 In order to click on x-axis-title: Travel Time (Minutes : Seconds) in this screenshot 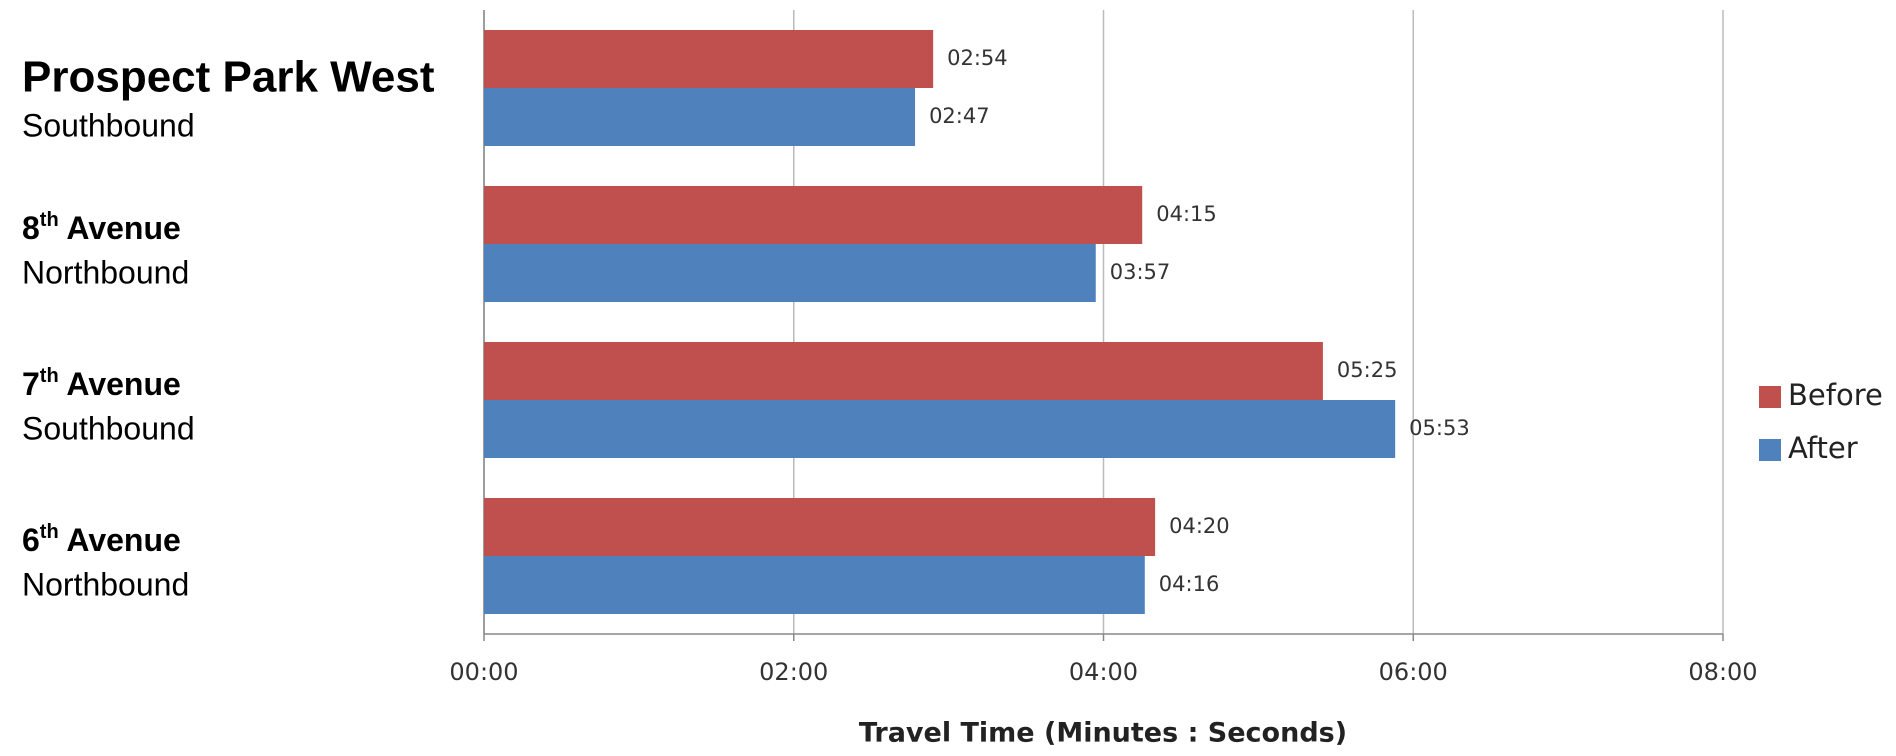, I will do `click(1103, 733)`.